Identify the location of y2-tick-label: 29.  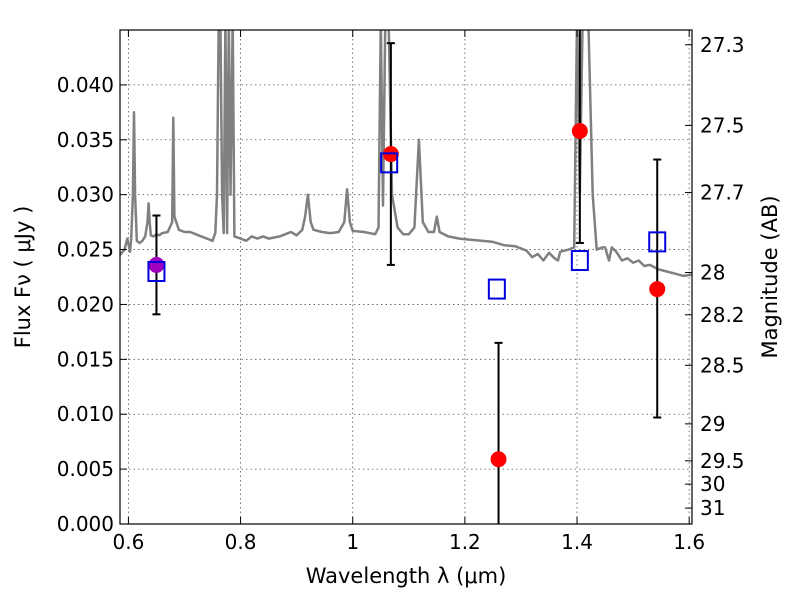
(712, 424).